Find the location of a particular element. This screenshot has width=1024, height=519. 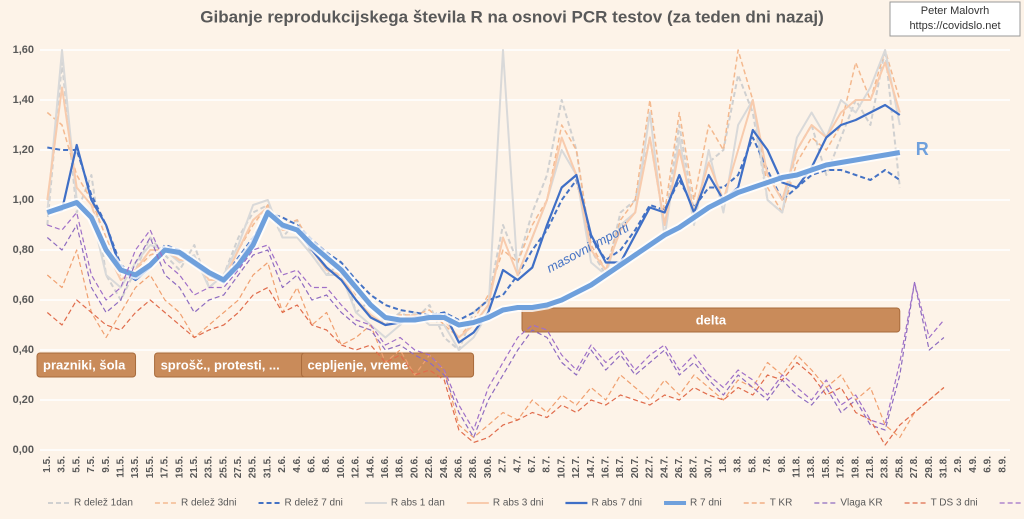

x-tick-label: 30.7. is located at coordinates (708, 467).